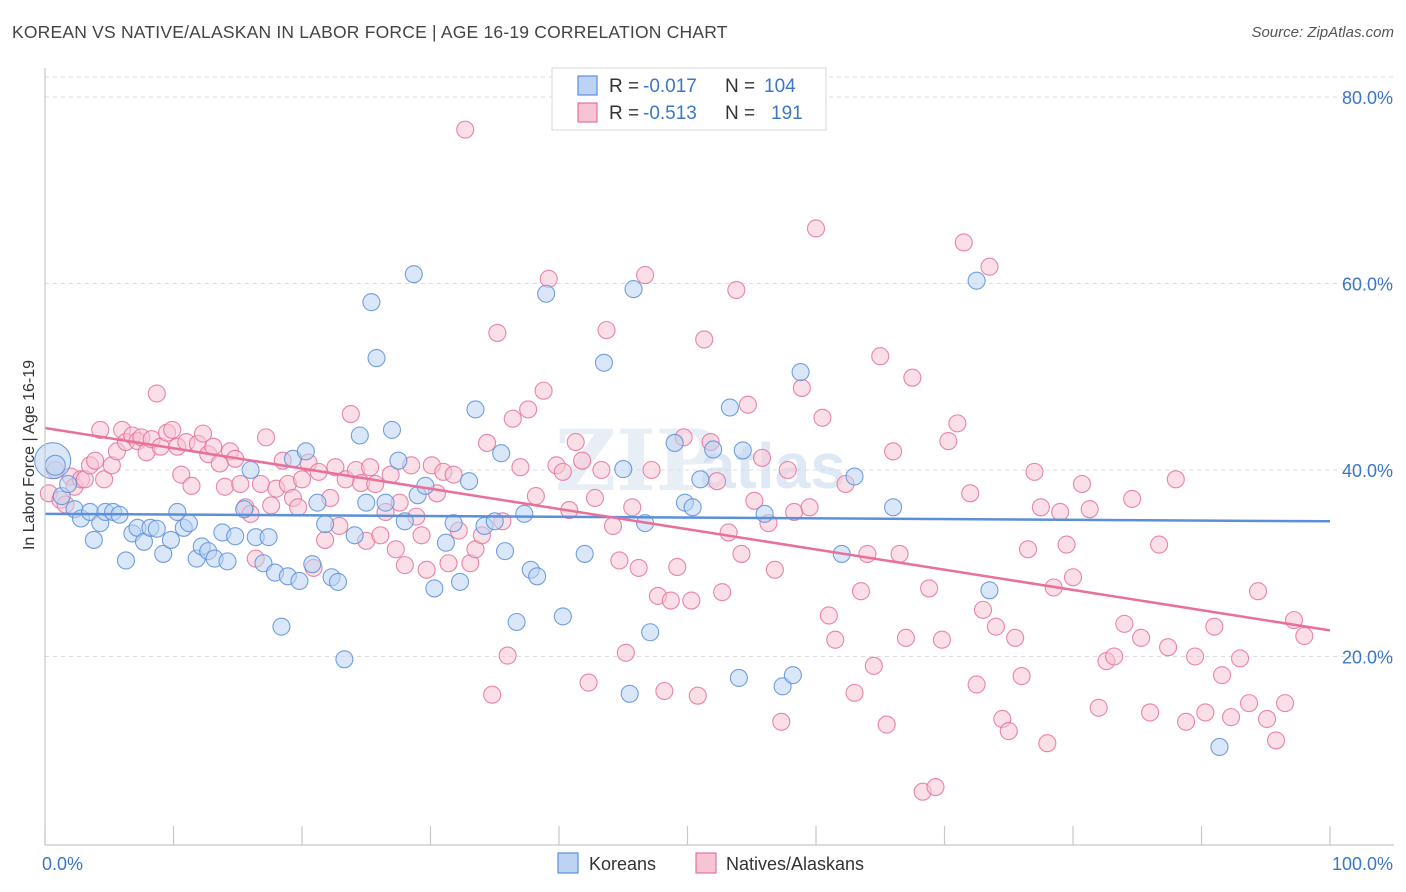  I want to click on legend-pink-swatch, so click(587, 112).